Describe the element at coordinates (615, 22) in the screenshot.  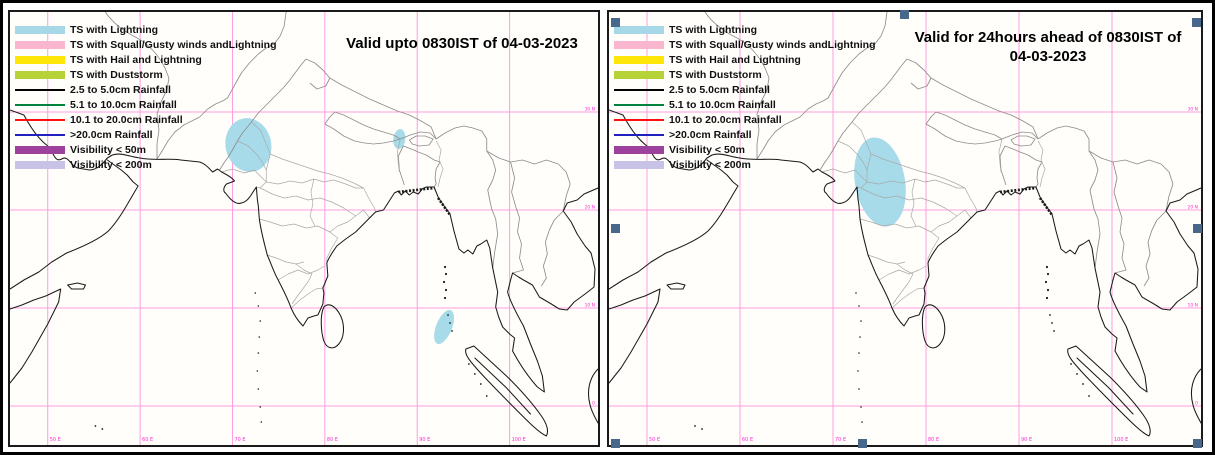
I see `selection-handle-top-left` at that location.